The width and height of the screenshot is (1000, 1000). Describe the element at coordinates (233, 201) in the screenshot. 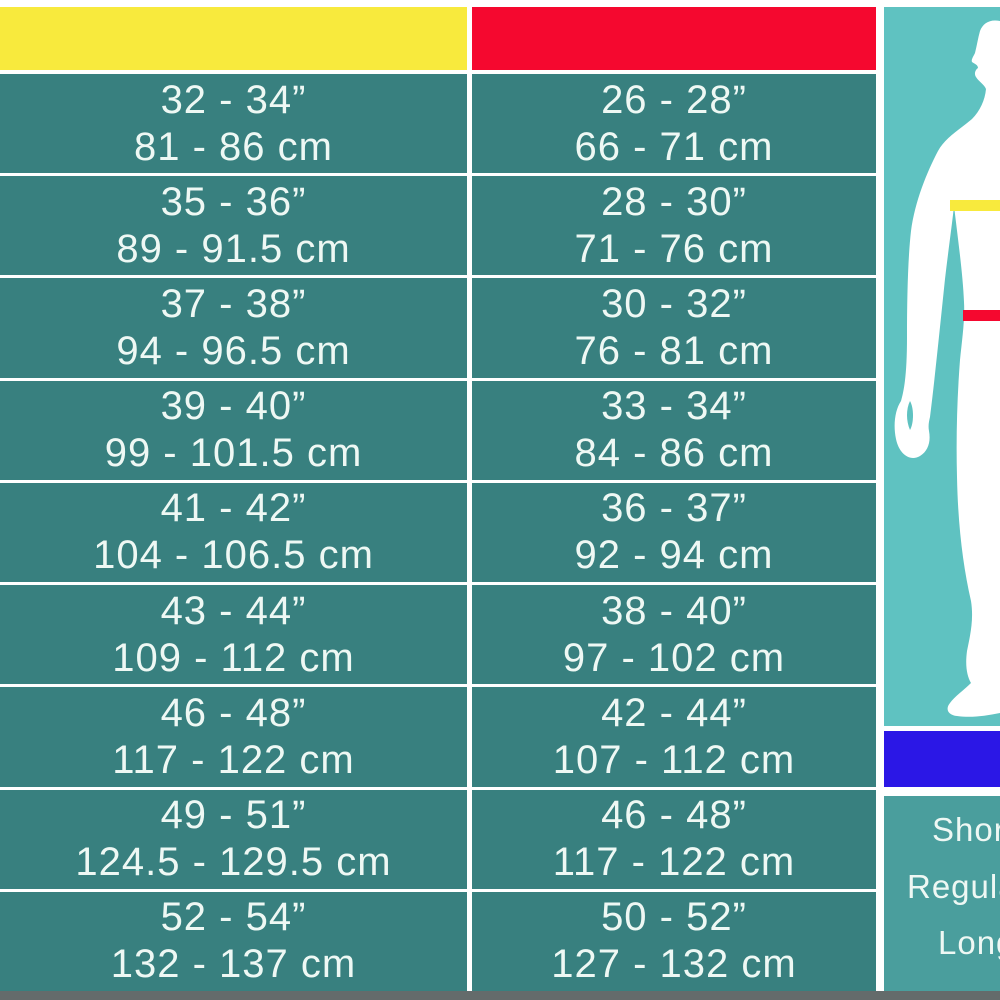

I see `chest-inches-cell: 35 - 36”` at that location.